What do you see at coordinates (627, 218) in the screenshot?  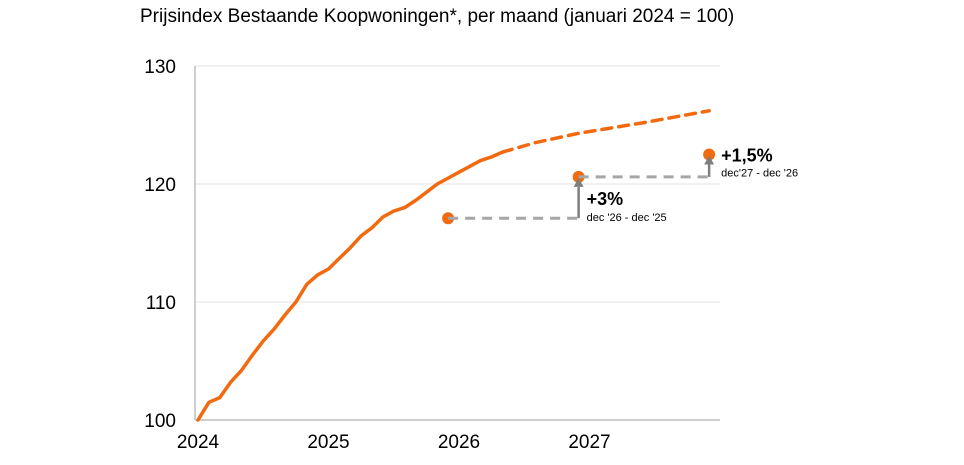 I see `annotation-period: dec '26 - dec '25` at bounding box center [627, 218].